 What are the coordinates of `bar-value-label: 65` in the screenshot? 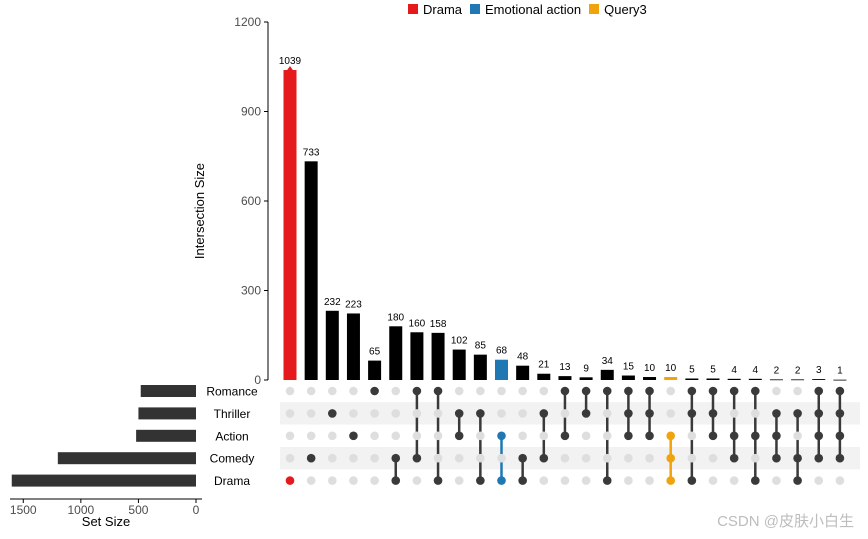 It's located at (375, 352).